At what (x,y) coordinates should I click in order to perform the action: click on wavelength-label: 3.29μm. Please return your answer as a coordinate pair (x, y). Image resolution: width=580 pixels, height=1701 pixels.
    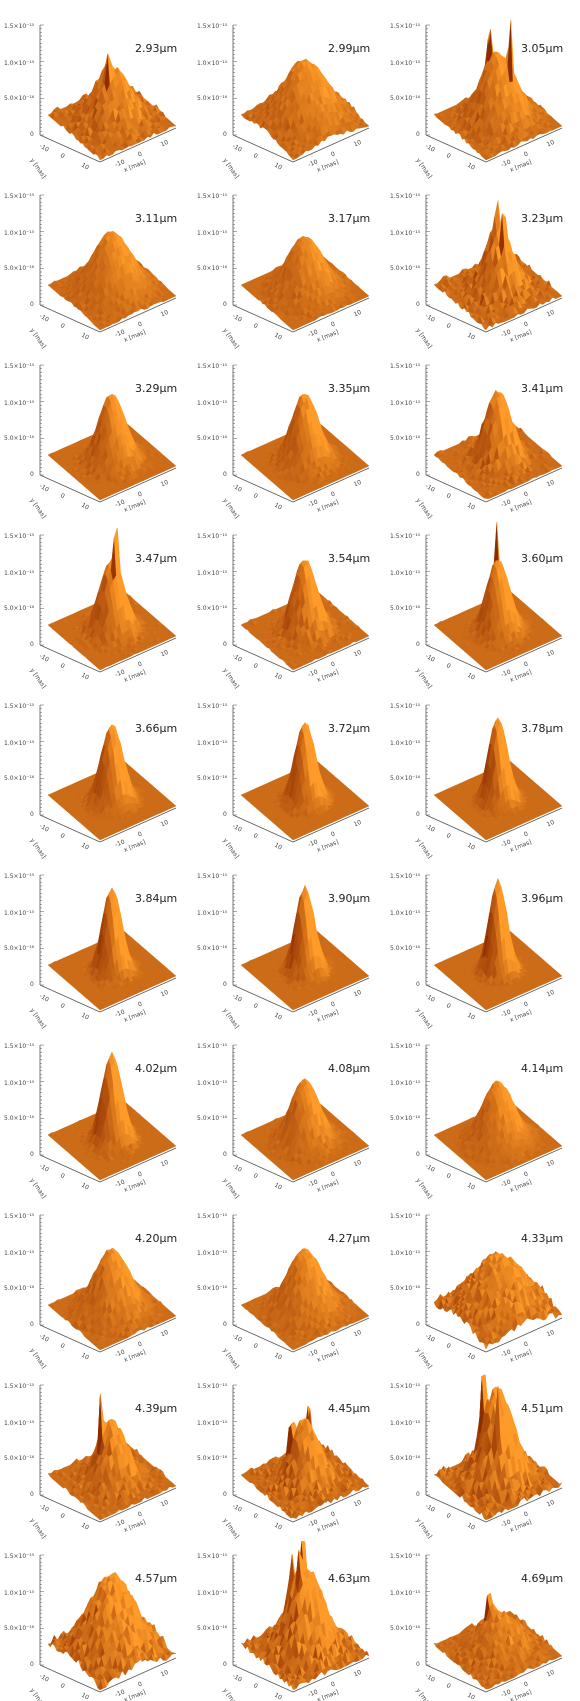
    Looking at the image, I should click on (156, 388).